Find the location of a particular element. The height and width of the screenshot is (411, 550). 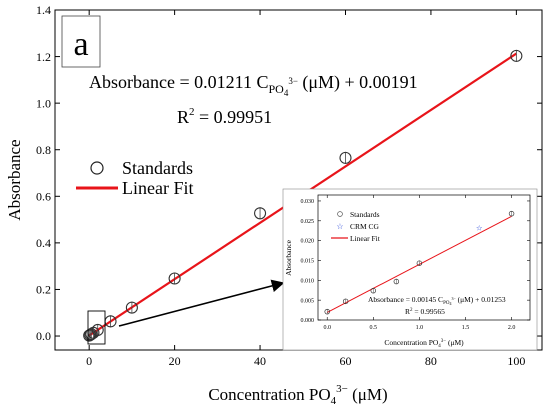

main-eq-sub: PO is located at coordinates (276, 89).